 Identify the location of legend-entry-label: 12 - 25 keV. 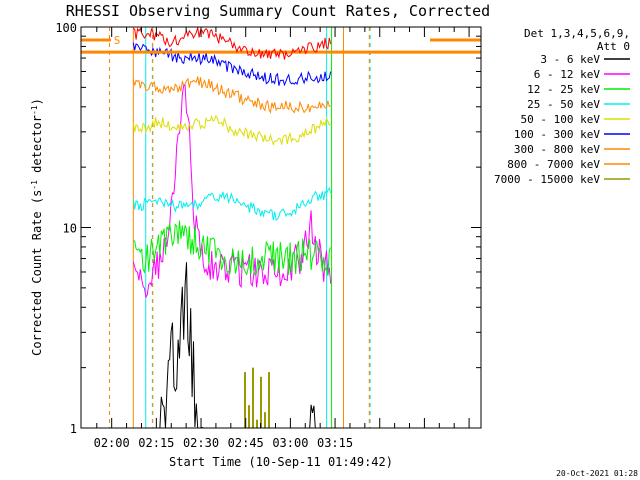
(563, 89).